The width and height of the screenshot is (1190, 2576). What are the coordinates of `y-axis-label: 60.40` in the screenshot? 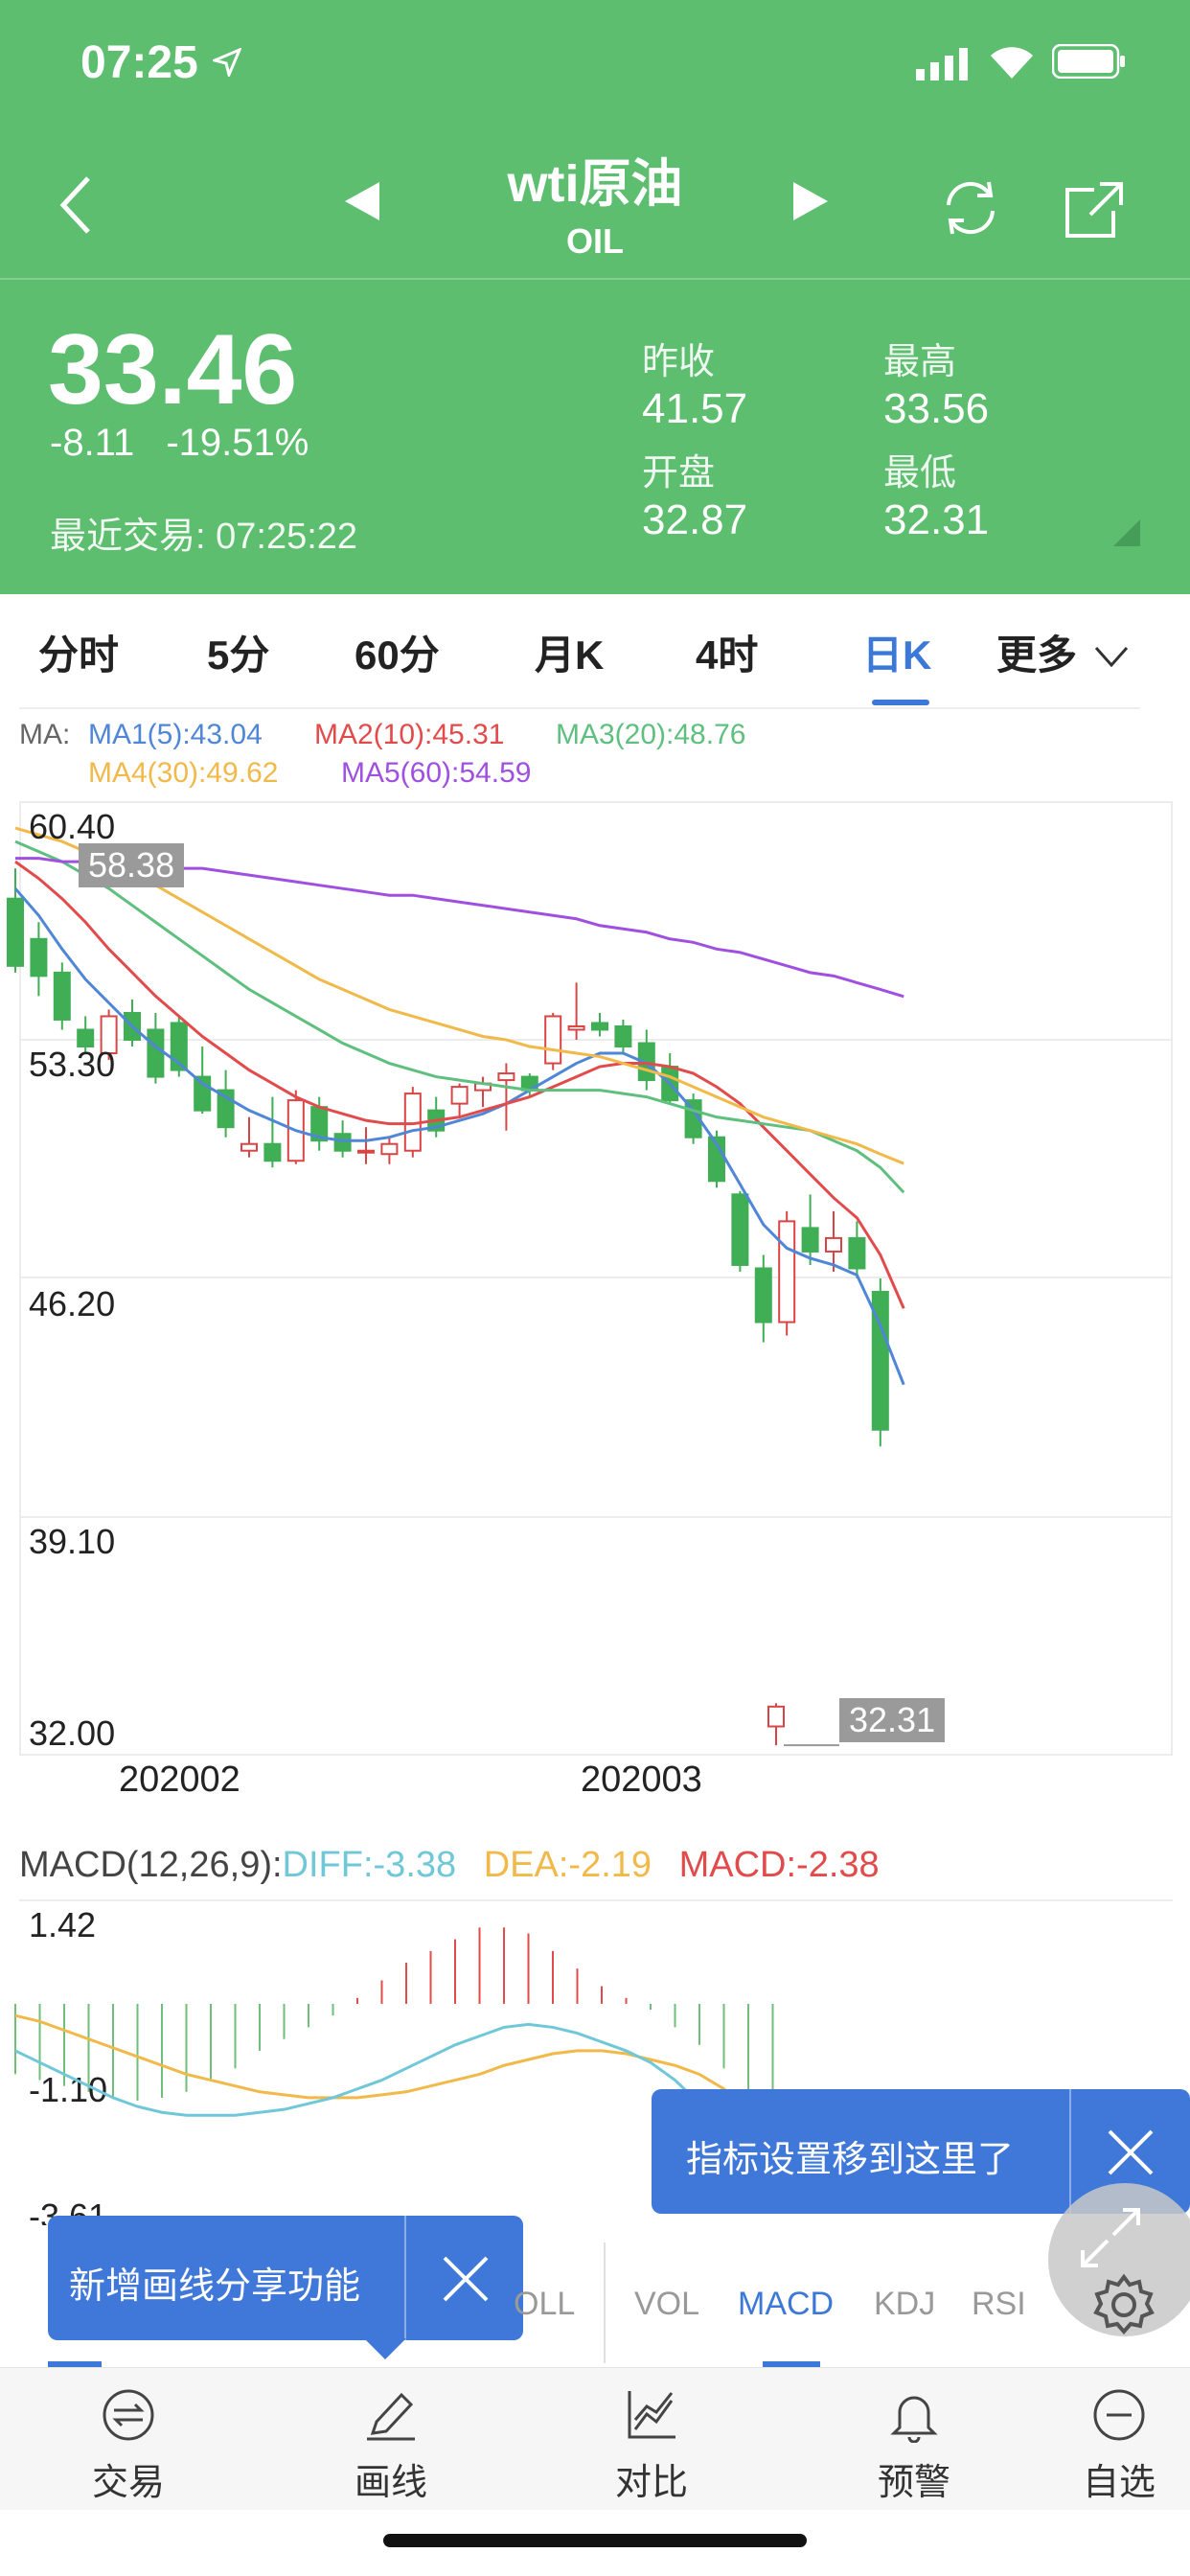 It's located at (72, 826).